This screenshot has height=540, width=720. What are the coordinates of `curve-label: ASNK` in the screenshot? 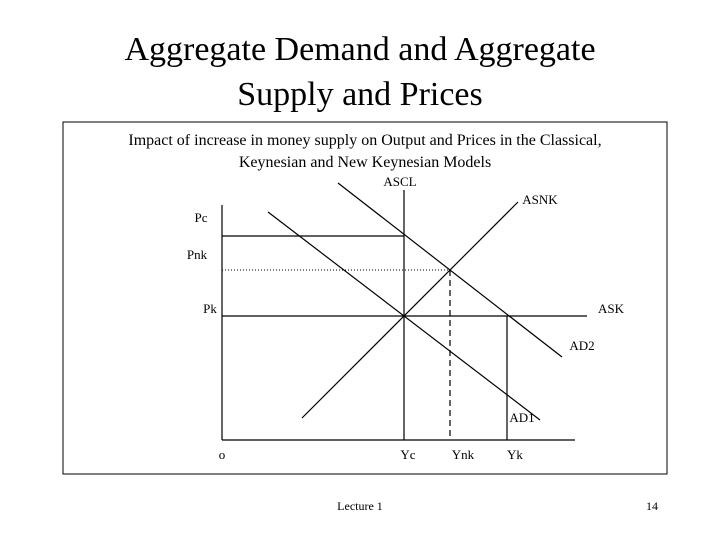 It's located at (540, 199).